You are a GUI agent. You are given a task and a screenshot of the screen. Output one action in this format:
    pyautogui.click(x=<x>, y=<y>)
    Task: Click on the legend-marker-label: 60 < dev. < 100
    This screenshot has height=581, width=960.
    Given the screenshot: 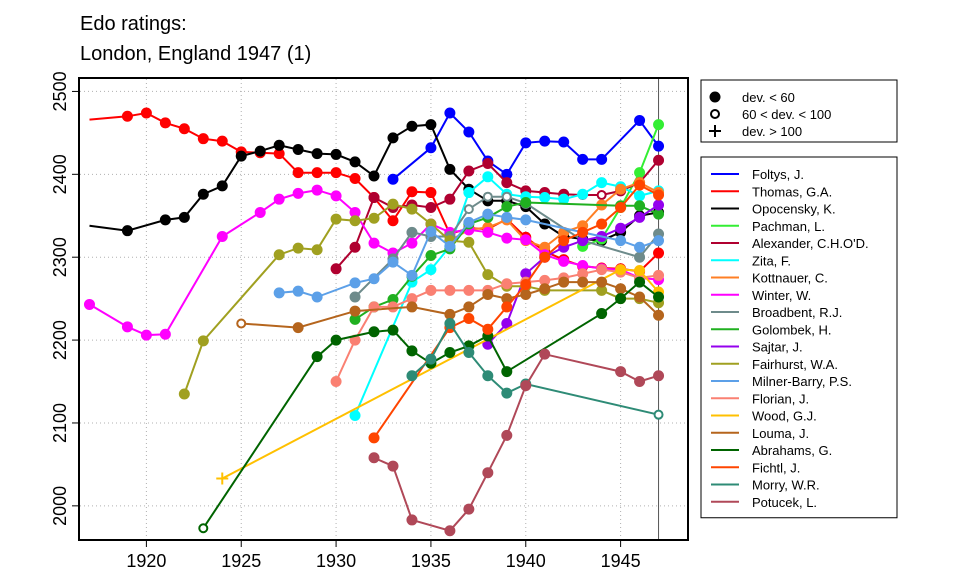 What is the action you would take?
    pyautogui.click(x=786, y=114)
    